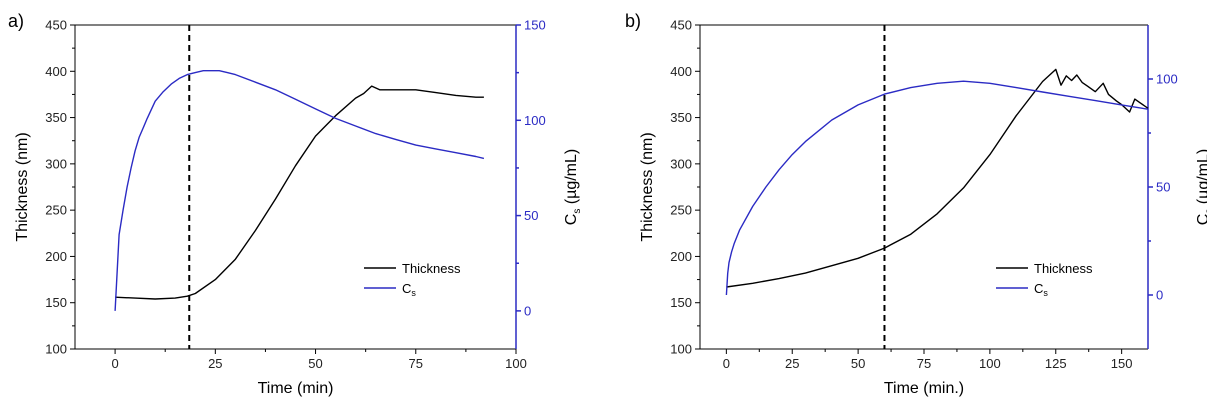 This screenshot has height=405, width=1207. What do you see at coordinates (535, 25) in the screenshot?
I see `y-right-tick-label: 150` at bounding box center [535, 25].